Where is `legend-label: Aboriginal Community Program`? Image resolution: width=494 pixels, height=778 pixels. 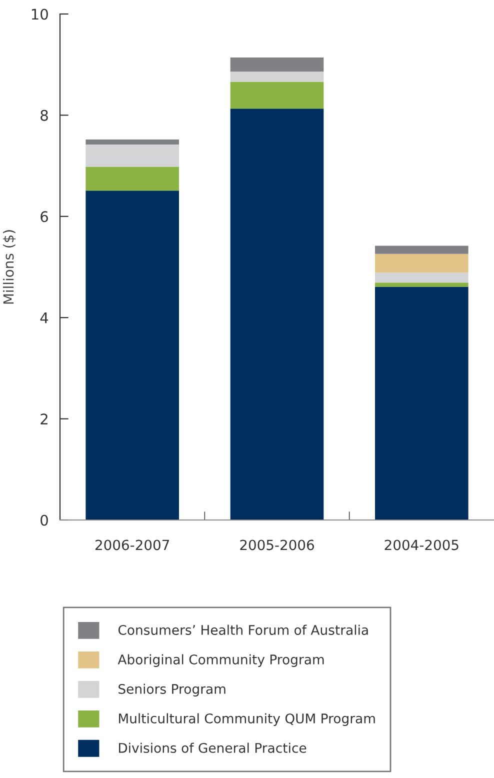
legend-label: Aboriginal Community Program is located at coordinates (221, 661).